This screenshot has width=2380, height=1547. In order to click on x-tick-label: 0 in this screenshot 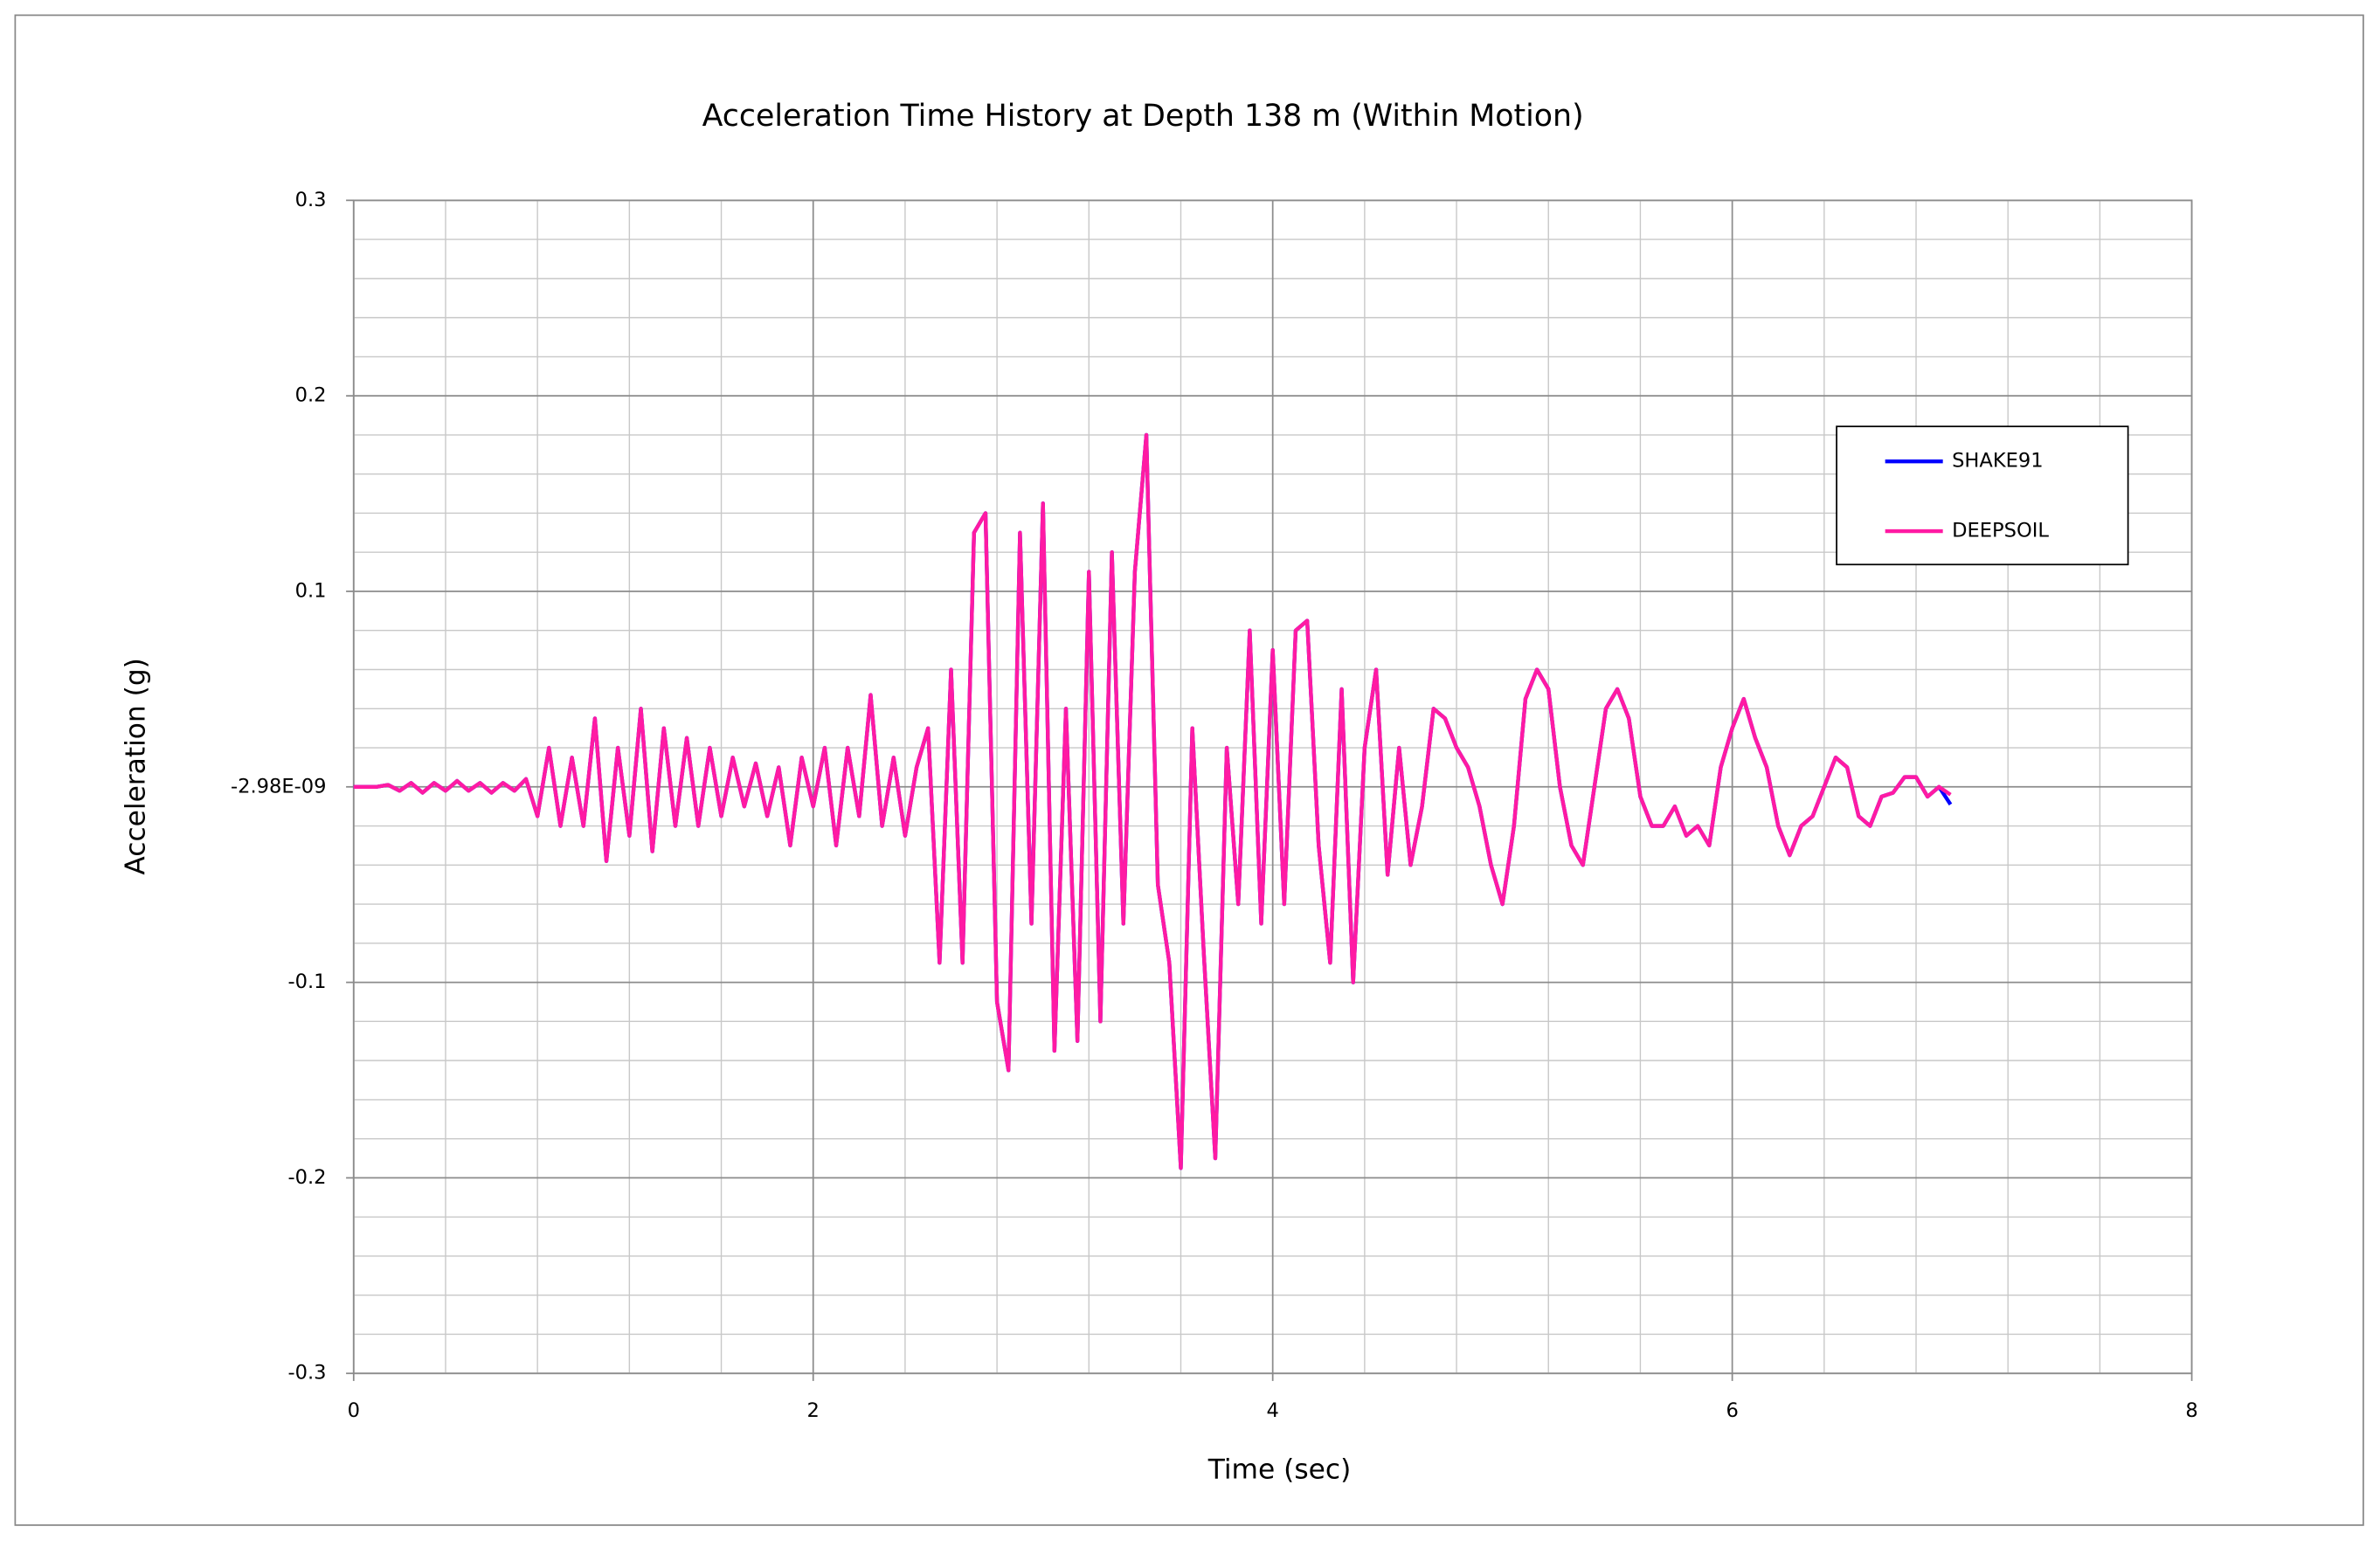, I will do `click(354, 1410)`.